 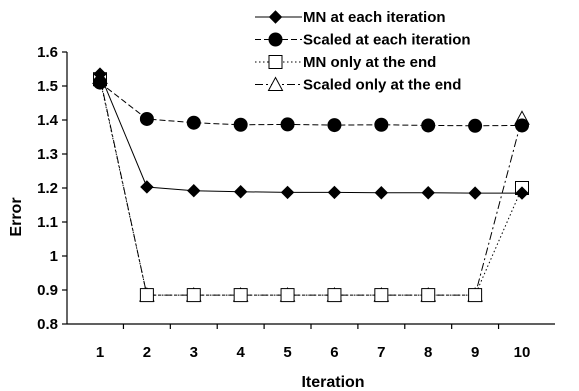 I want to click on y-tick-label: 1.6, so click(x=47, y=52).